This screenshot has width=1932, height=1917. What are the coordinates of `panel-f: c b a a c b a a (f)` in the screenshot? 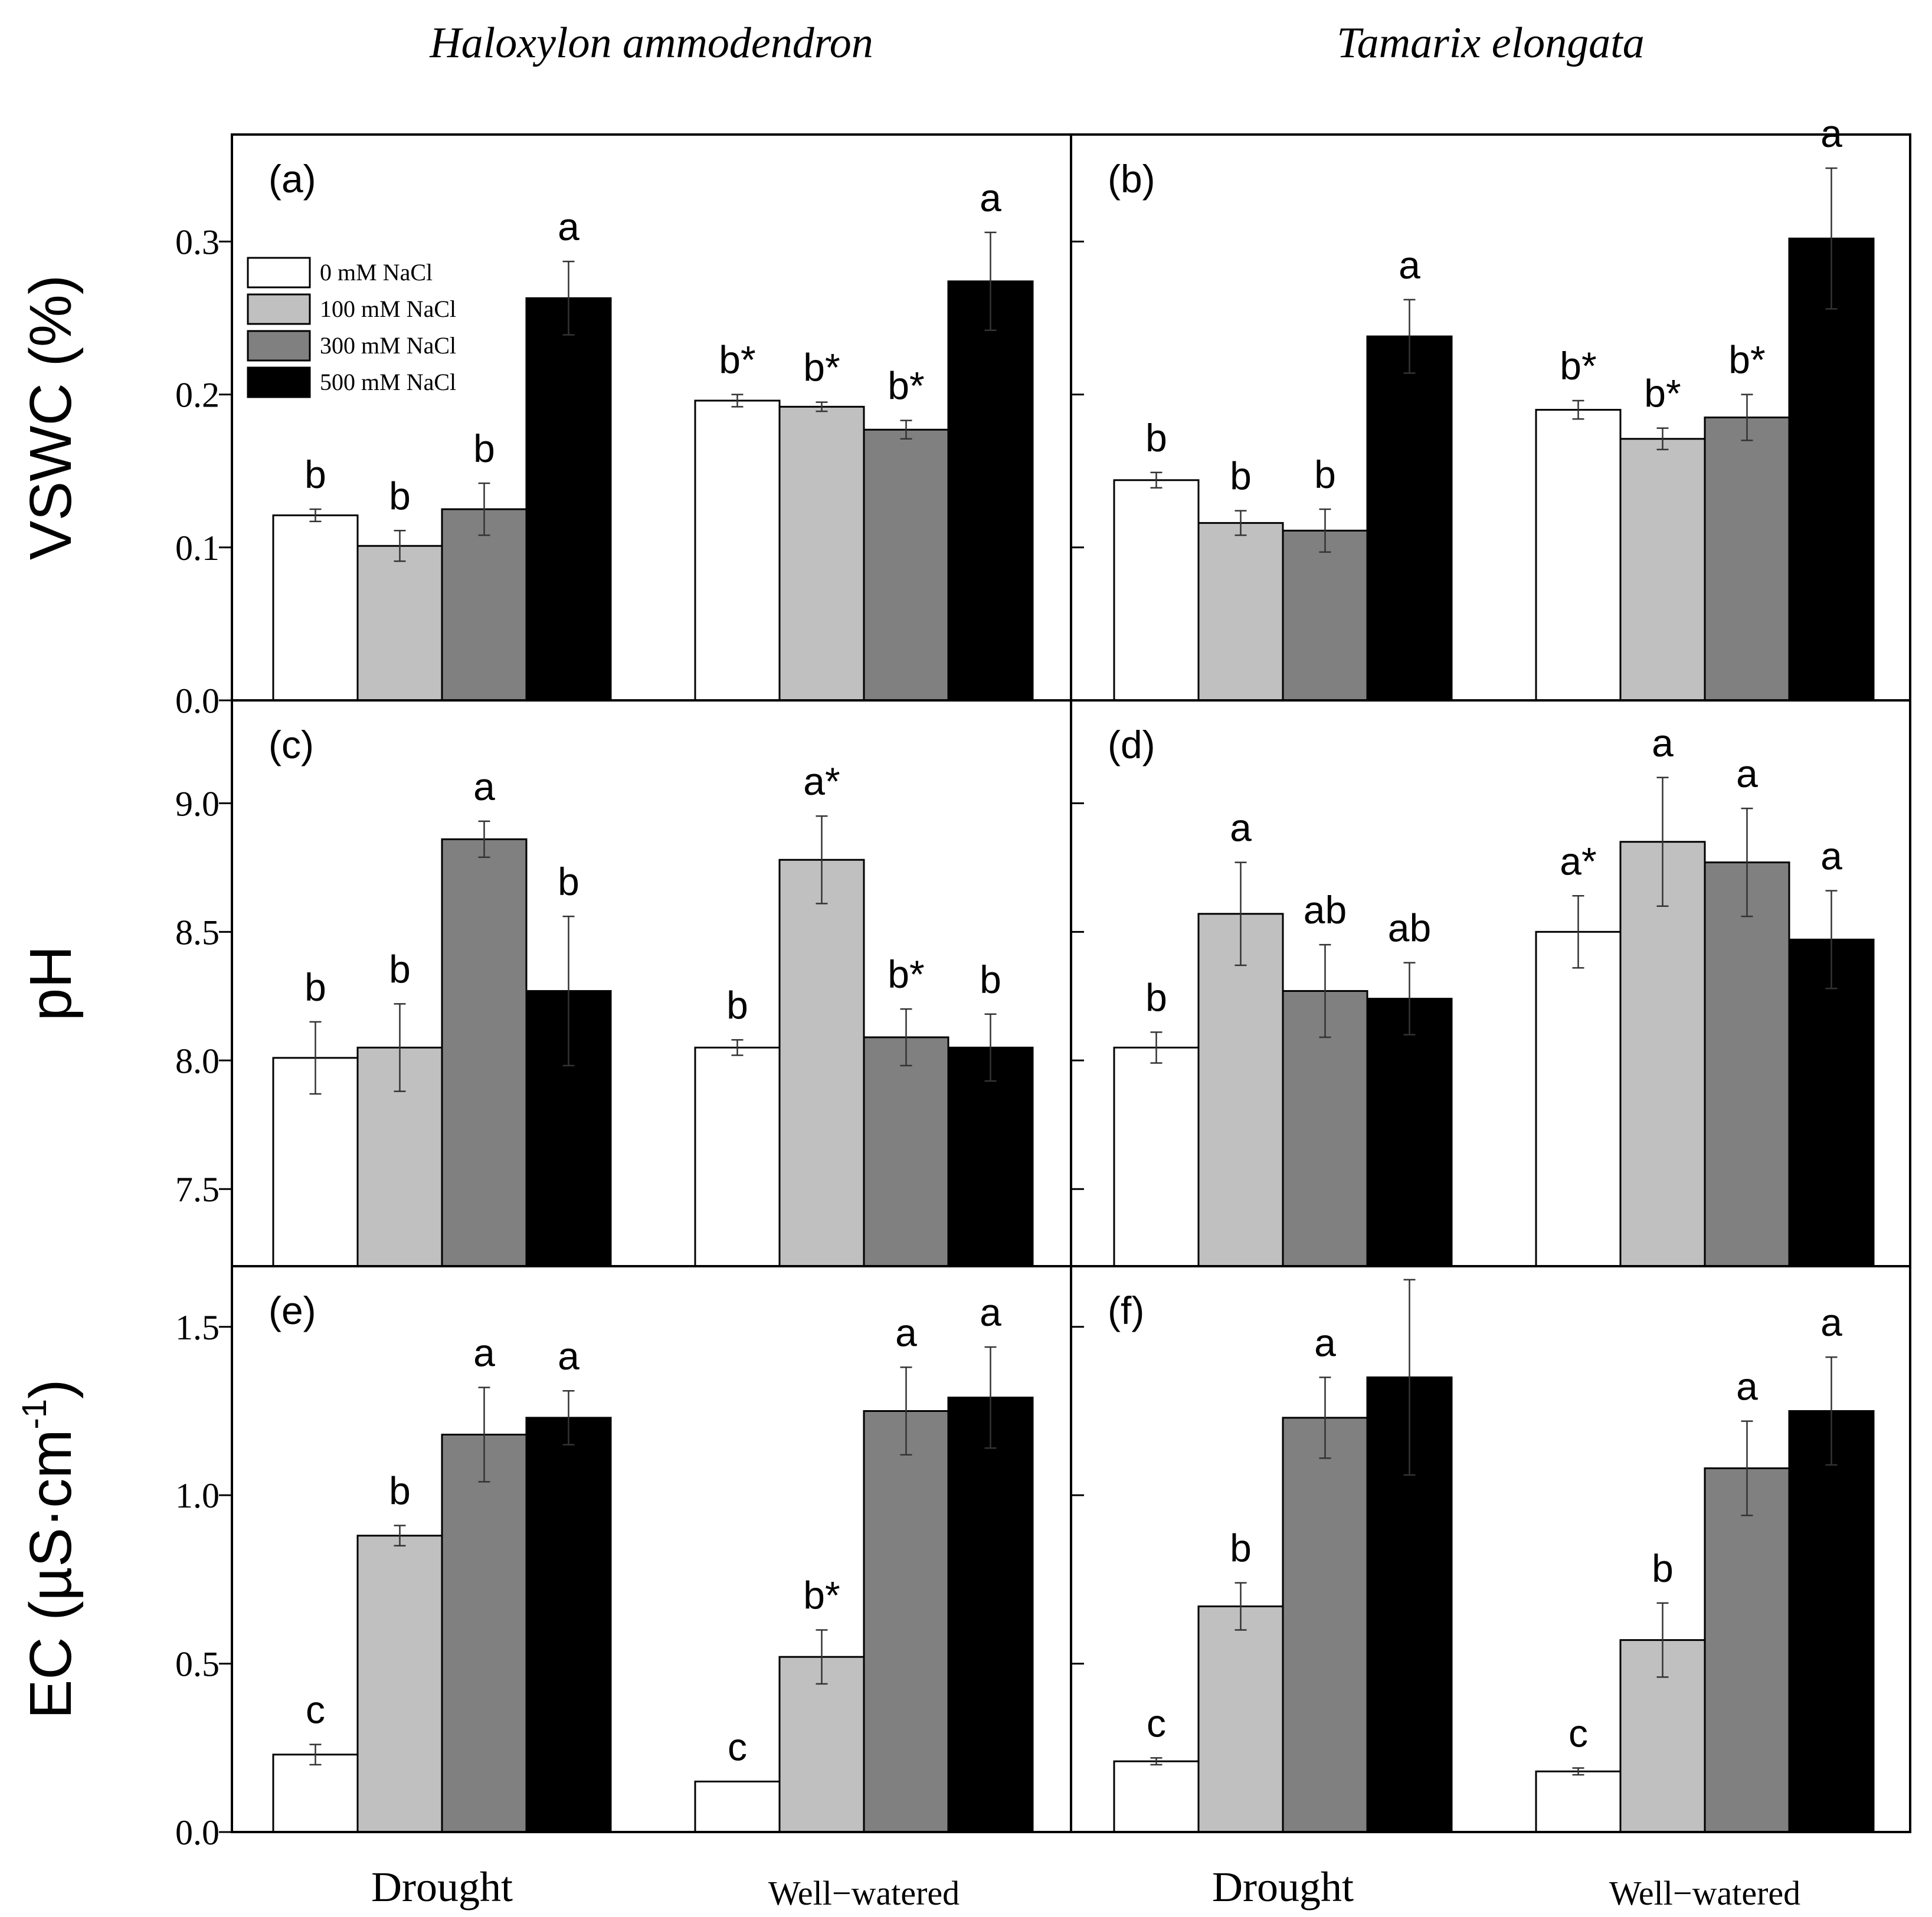 It's located at (1473, 1528).